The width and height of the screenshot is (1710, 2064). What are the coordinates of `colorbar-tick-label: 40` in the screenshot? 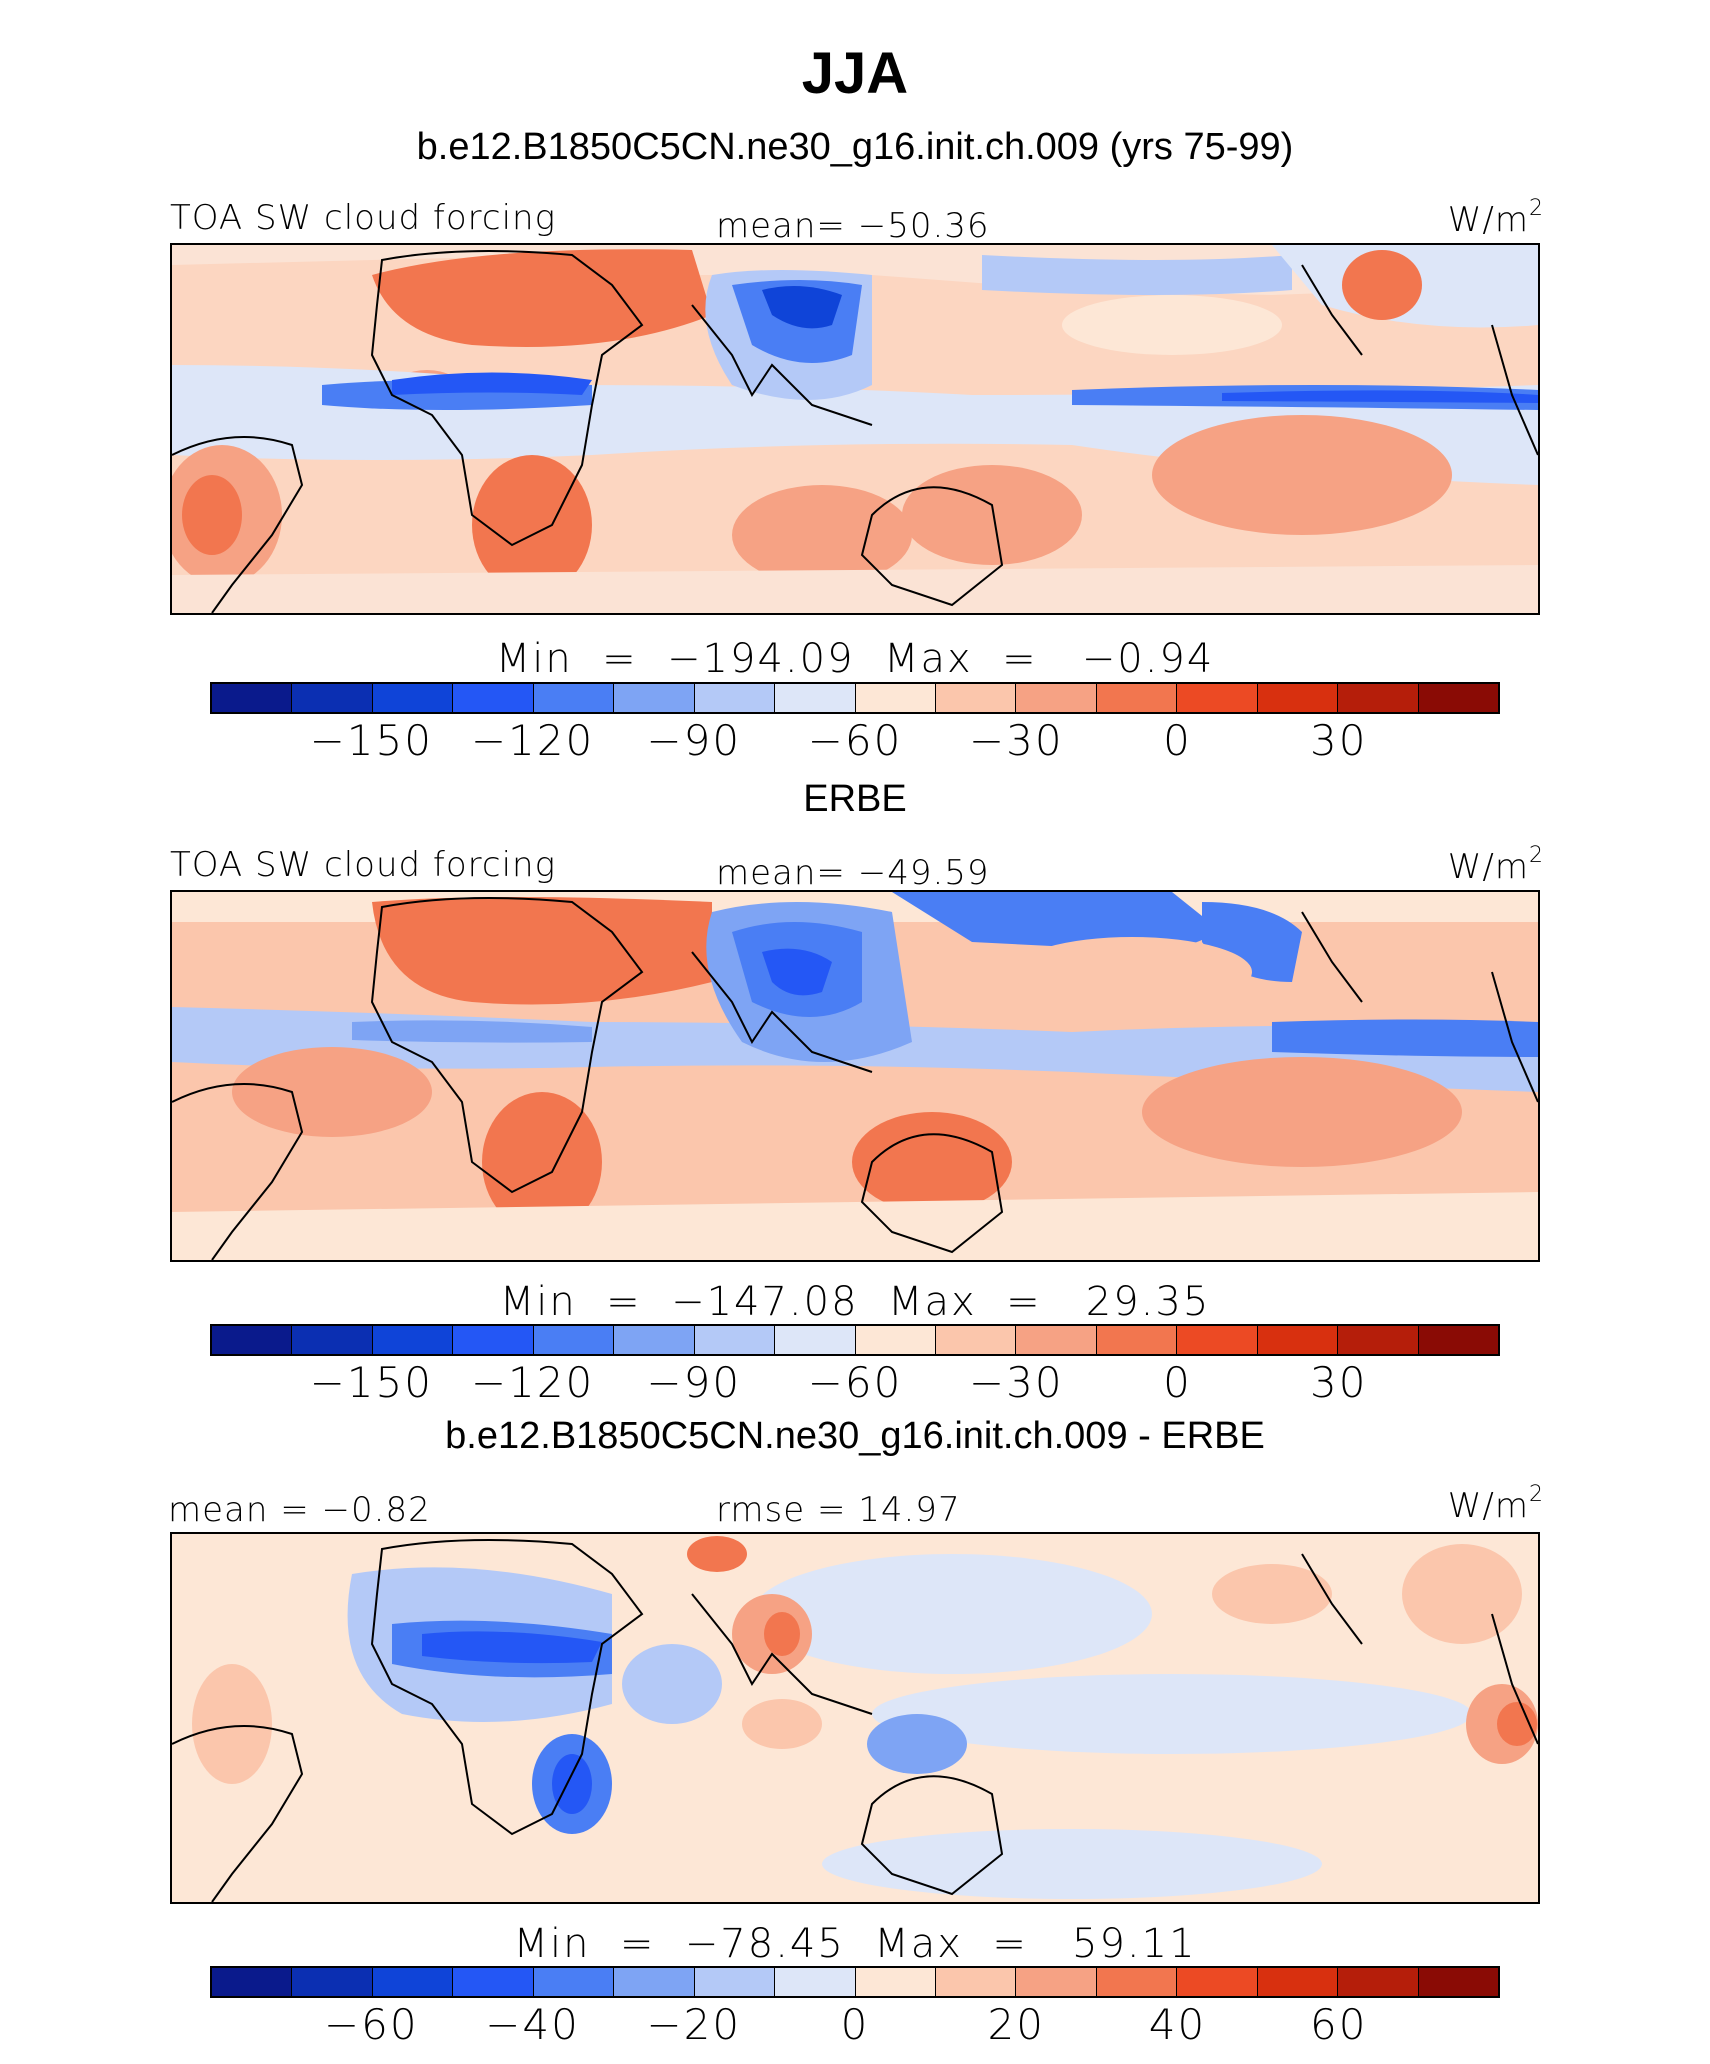 It's located at (1177, 2024).